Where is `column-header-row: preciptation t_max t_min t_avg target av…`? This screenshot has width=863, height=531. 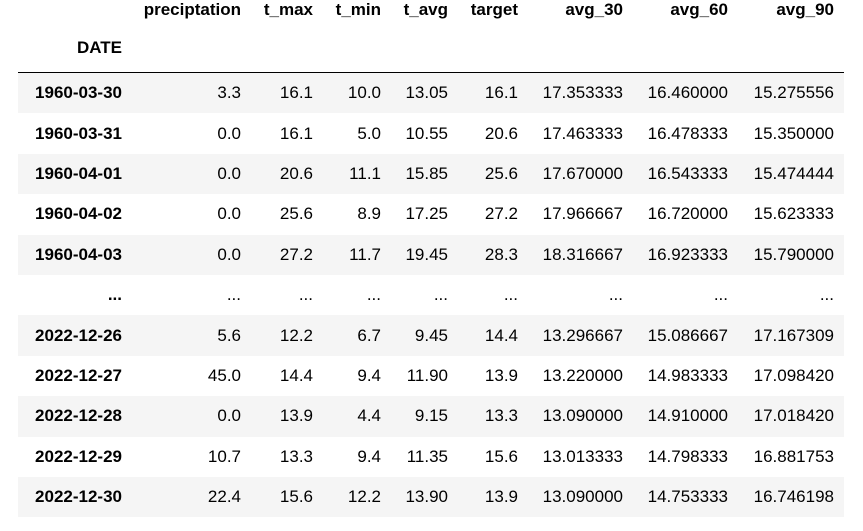 column-header-row: preciptation t_max t_min t_avg target av… is located at coordinates (431, 12).